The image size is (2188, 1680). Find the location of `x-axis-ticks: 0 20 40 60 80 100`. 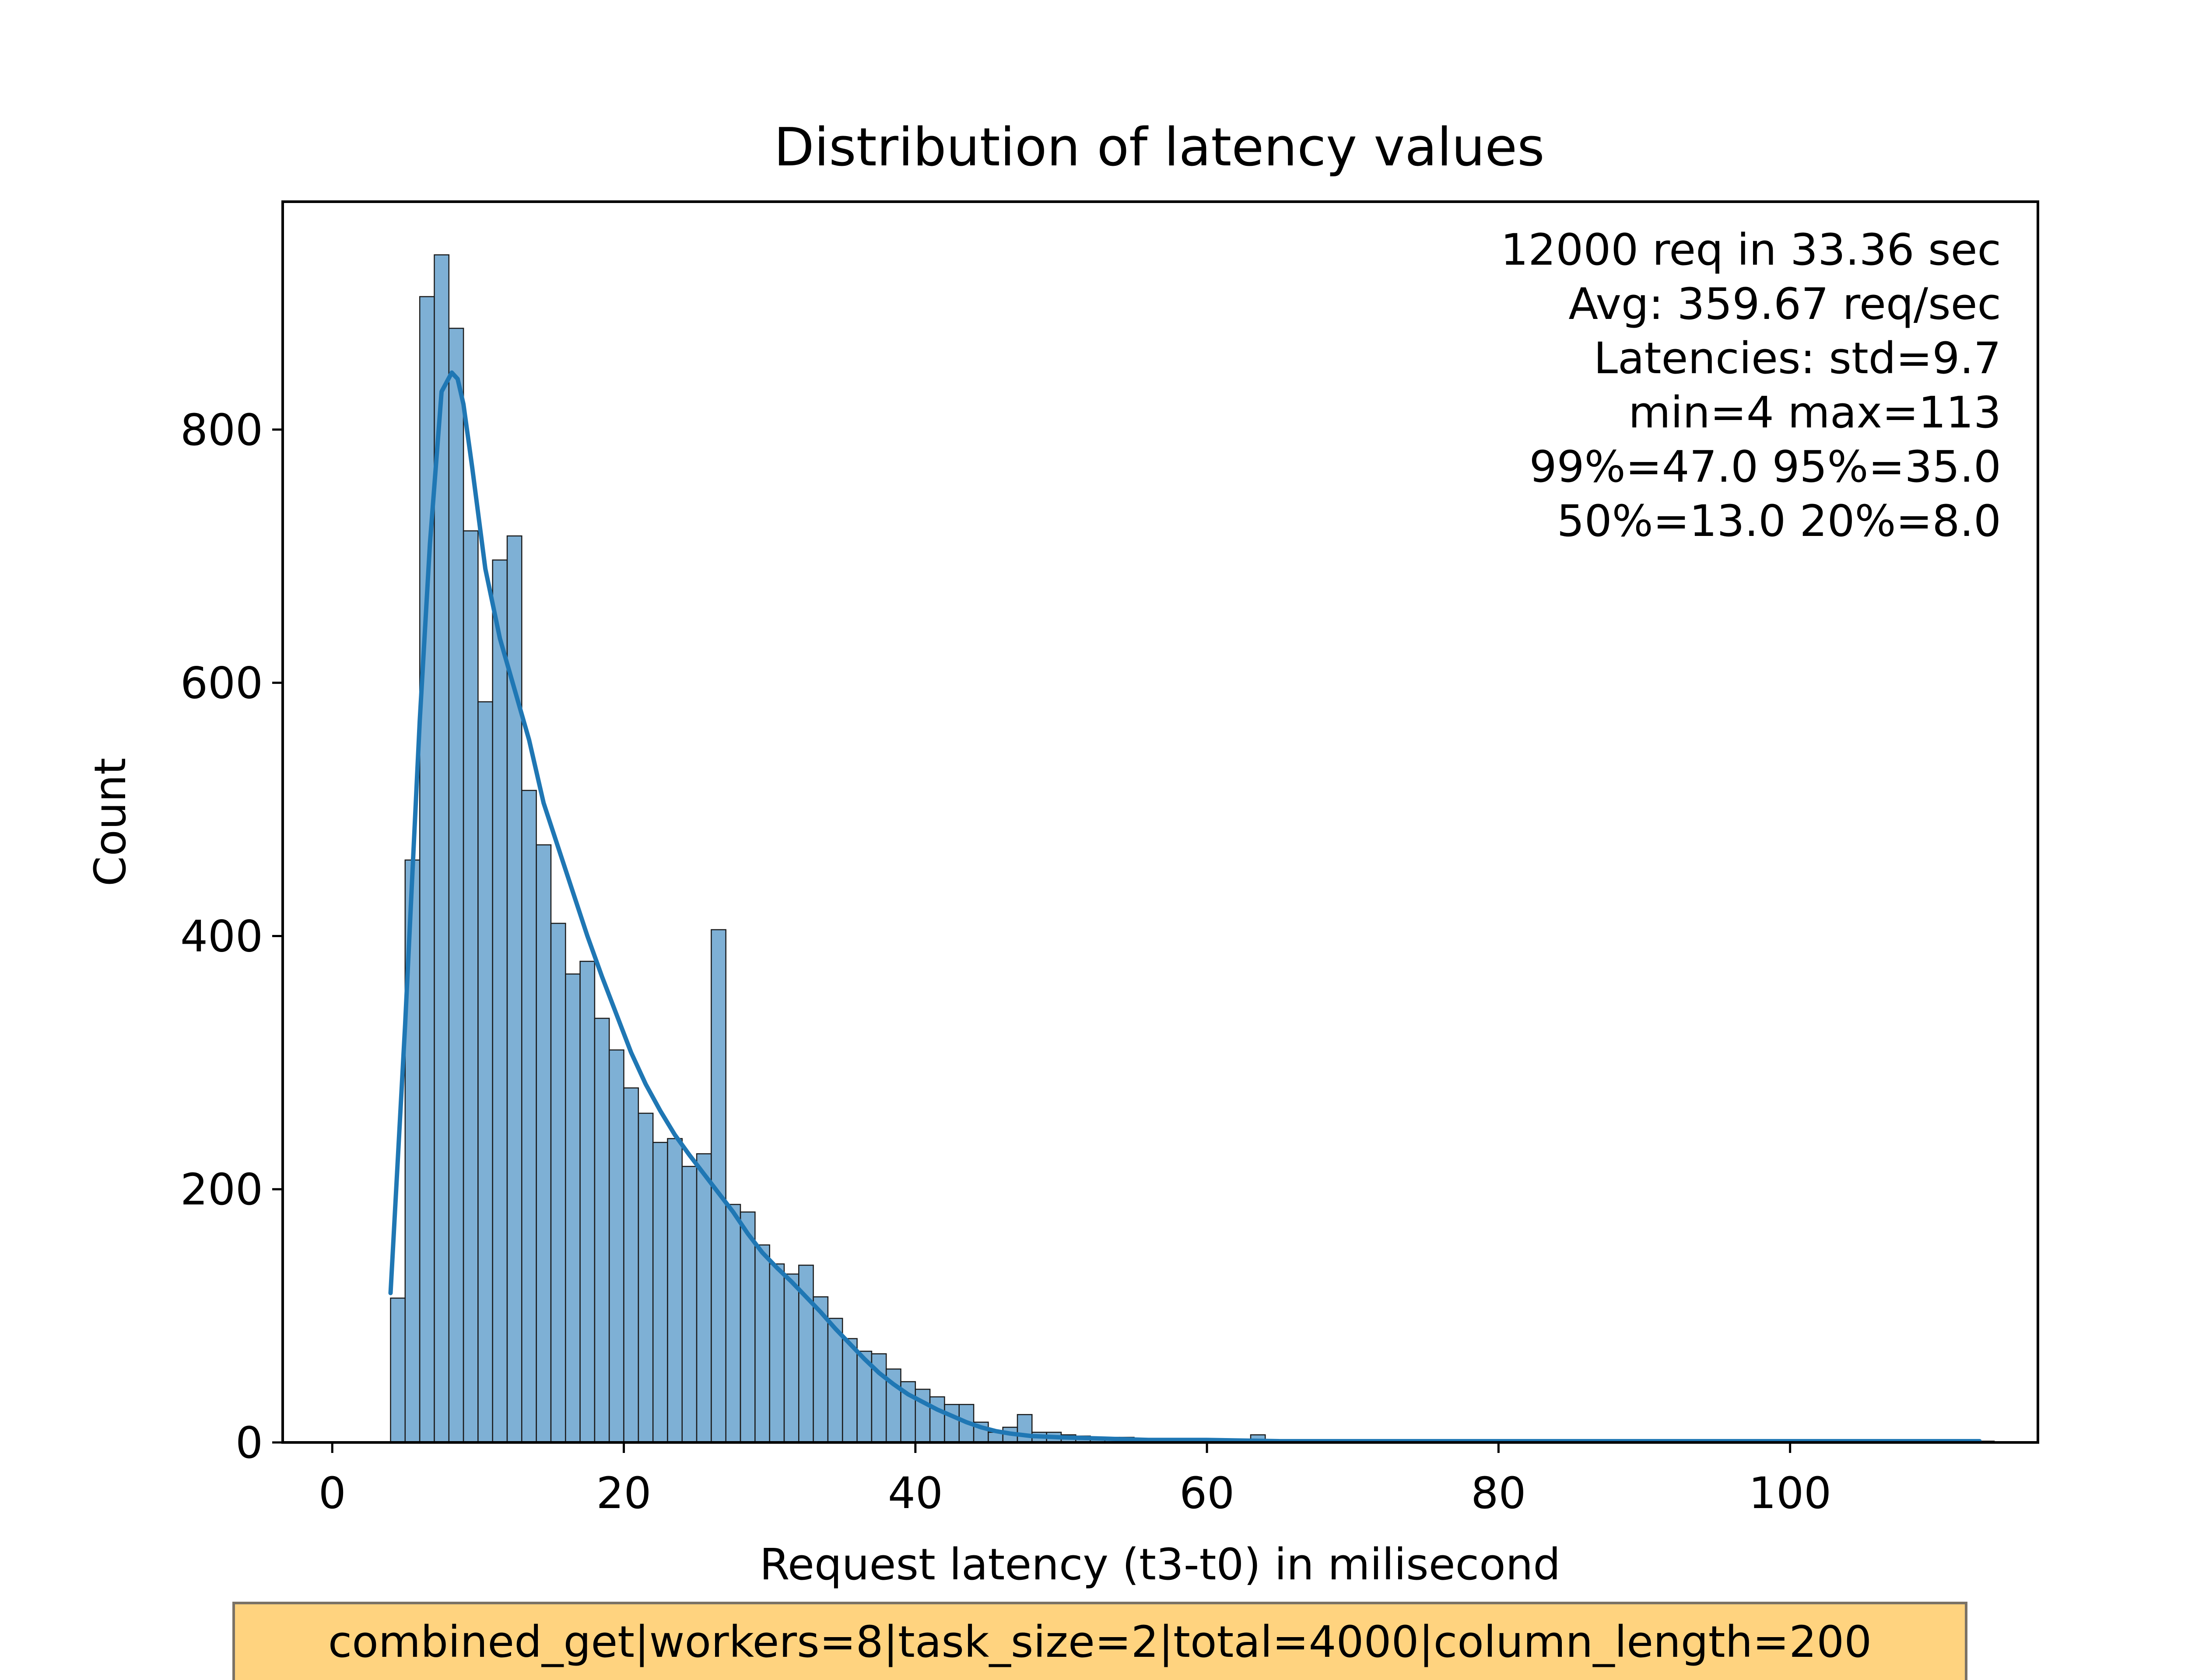

x-axis-ticks: 0 20 40 60 80 100 is located at coordinates (1075, 1480).